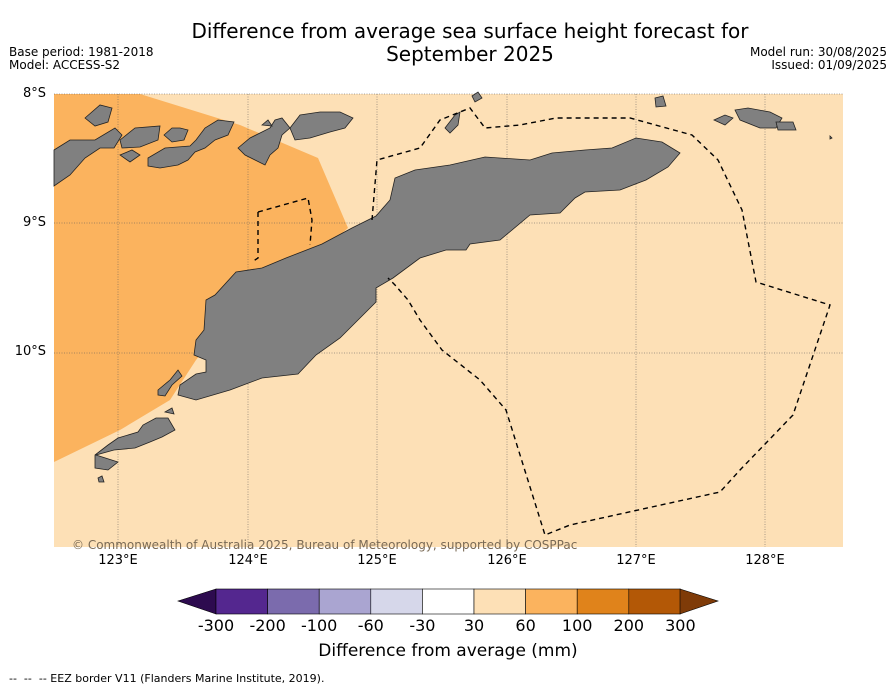 The width and height of the screenshot is (896, 690). Describe the element at coordinates (829, 65) in the screenshot. I see `issued-date: Issued: 01/09/2025` at that location.